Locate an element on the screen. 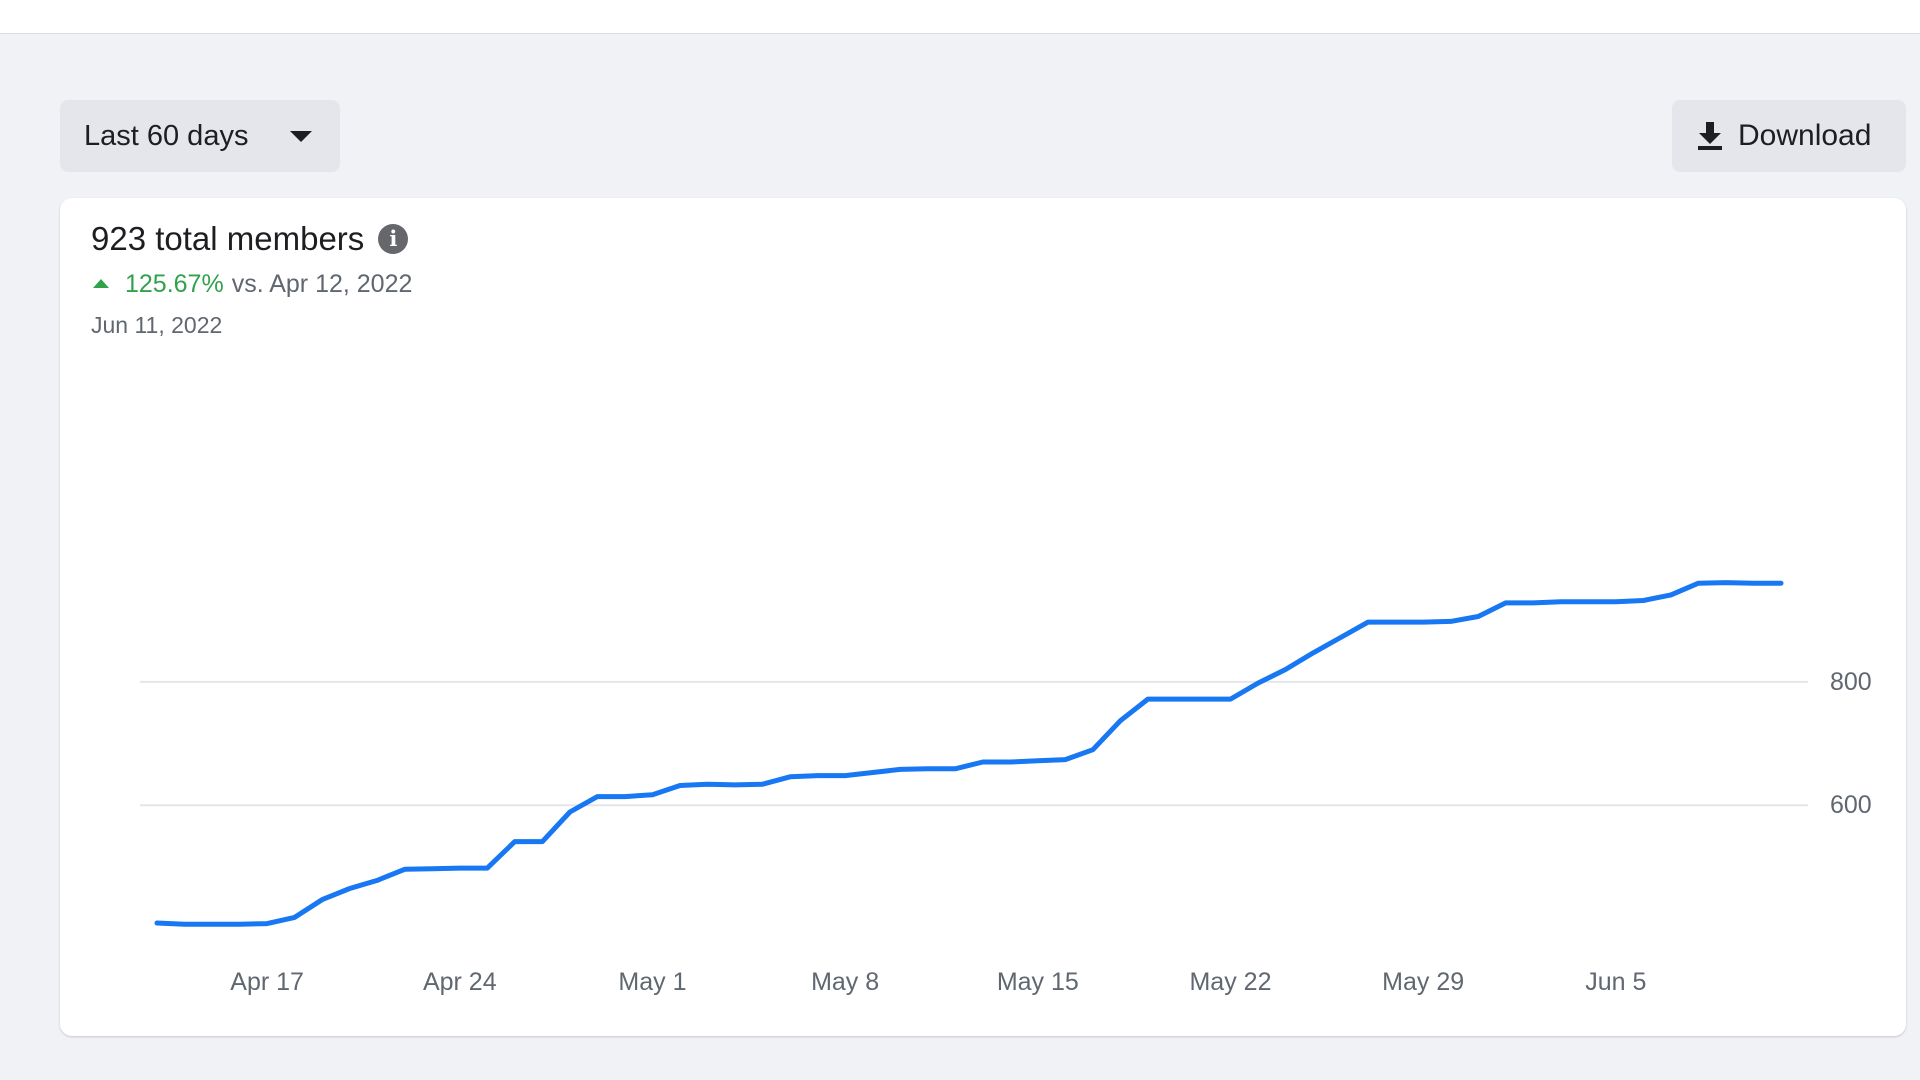  y-tick-label: 800 is located at coordinates (1851, 682).